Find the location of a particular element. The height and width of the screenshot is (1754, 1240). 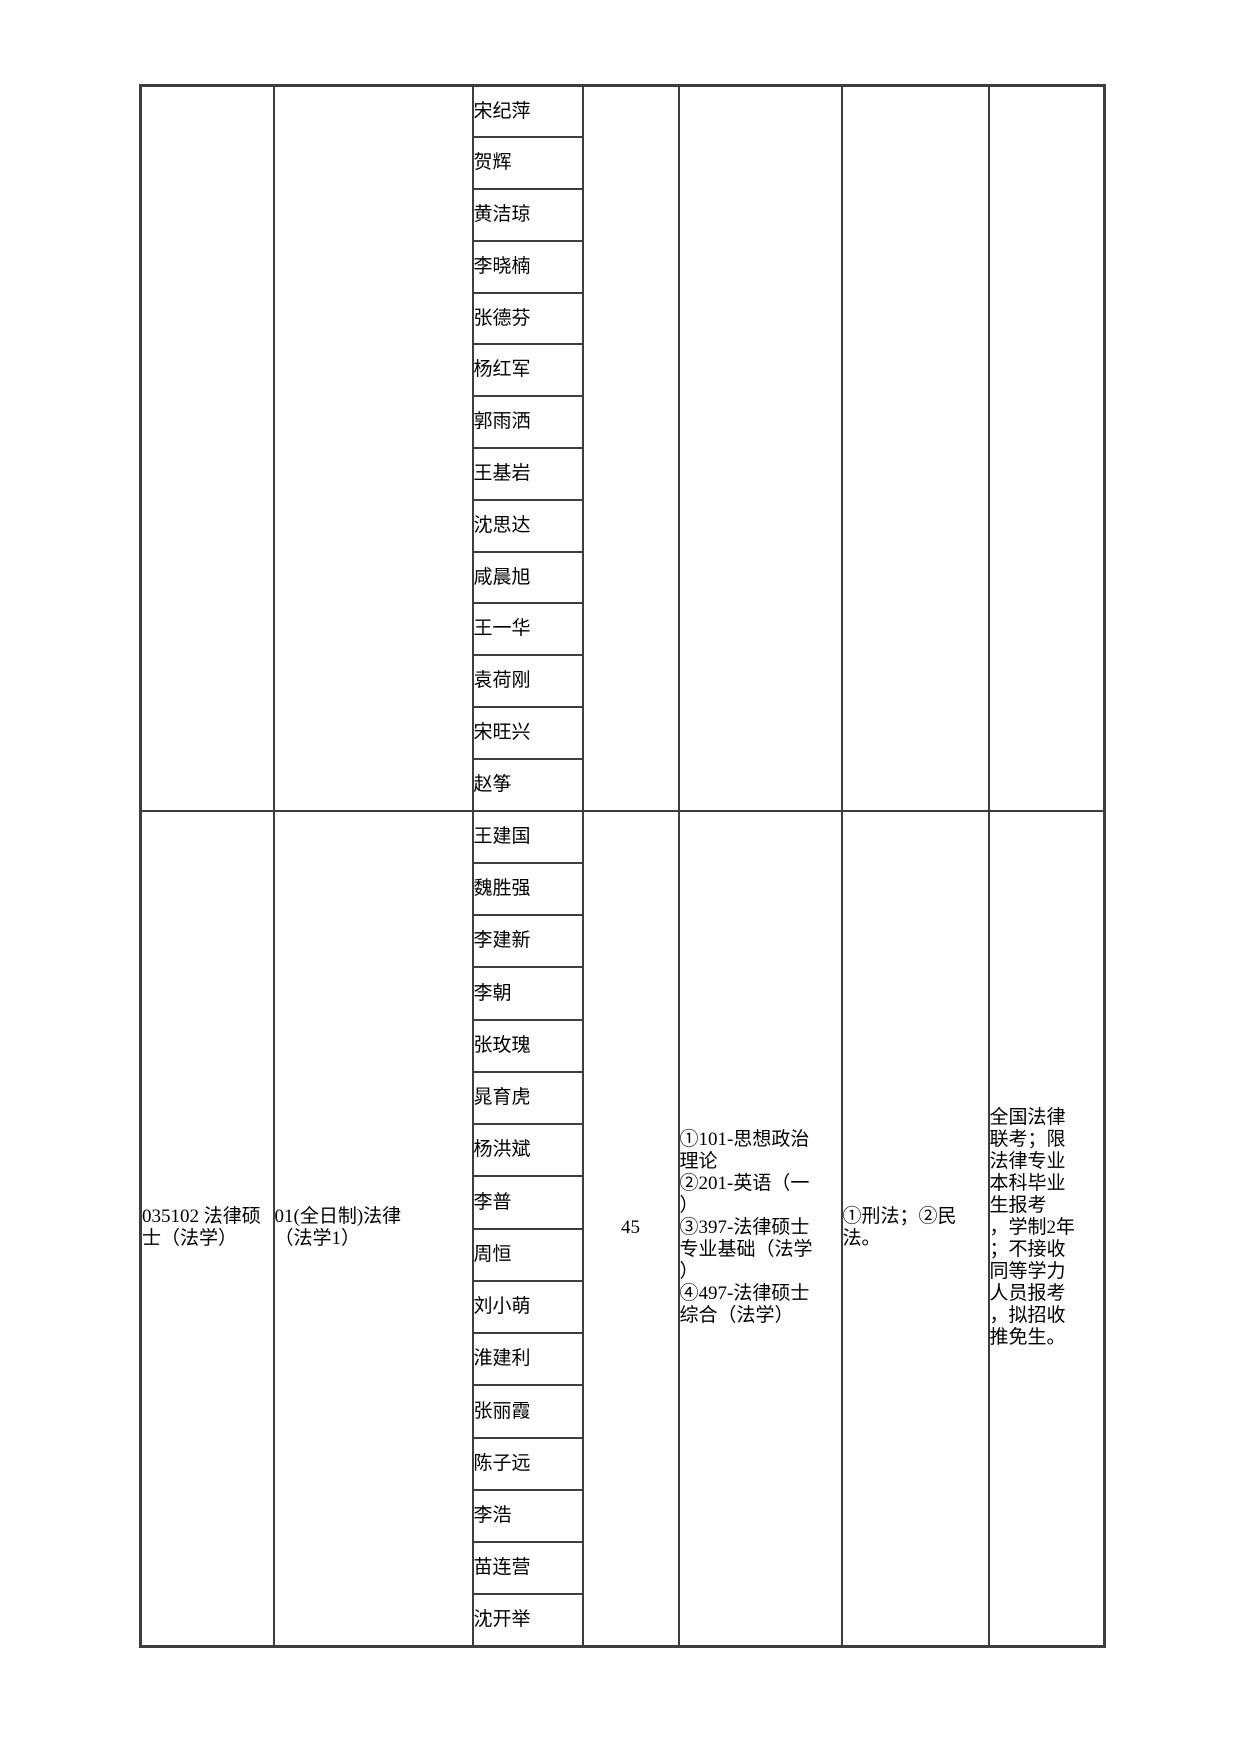

supervisor-cell: 咸晨旭 is located at coordinates (527, 577).